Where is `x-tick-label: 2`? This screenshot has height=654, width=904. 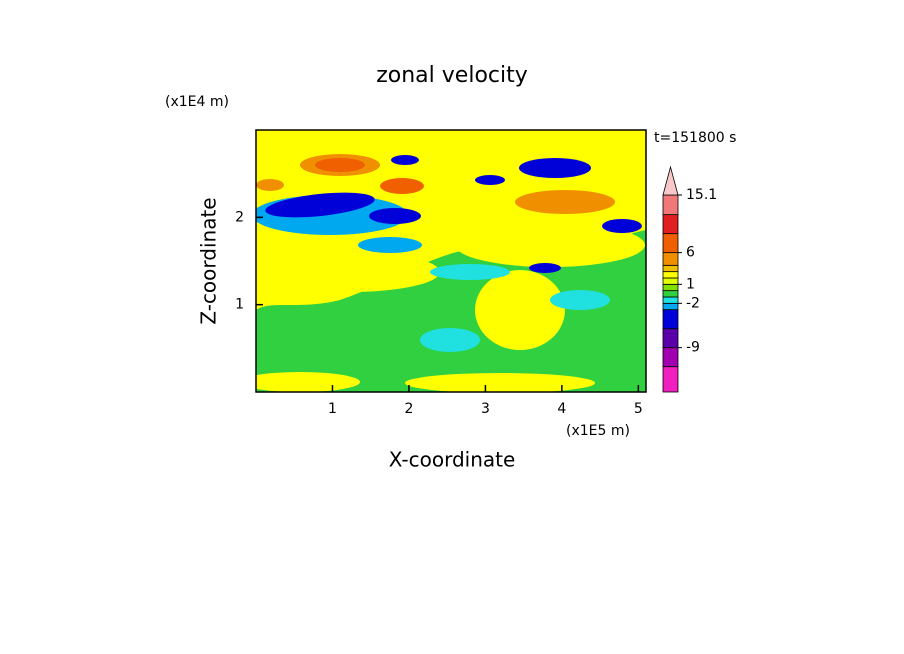
x-tick-label: 2 is located at coordinates (408, 409).